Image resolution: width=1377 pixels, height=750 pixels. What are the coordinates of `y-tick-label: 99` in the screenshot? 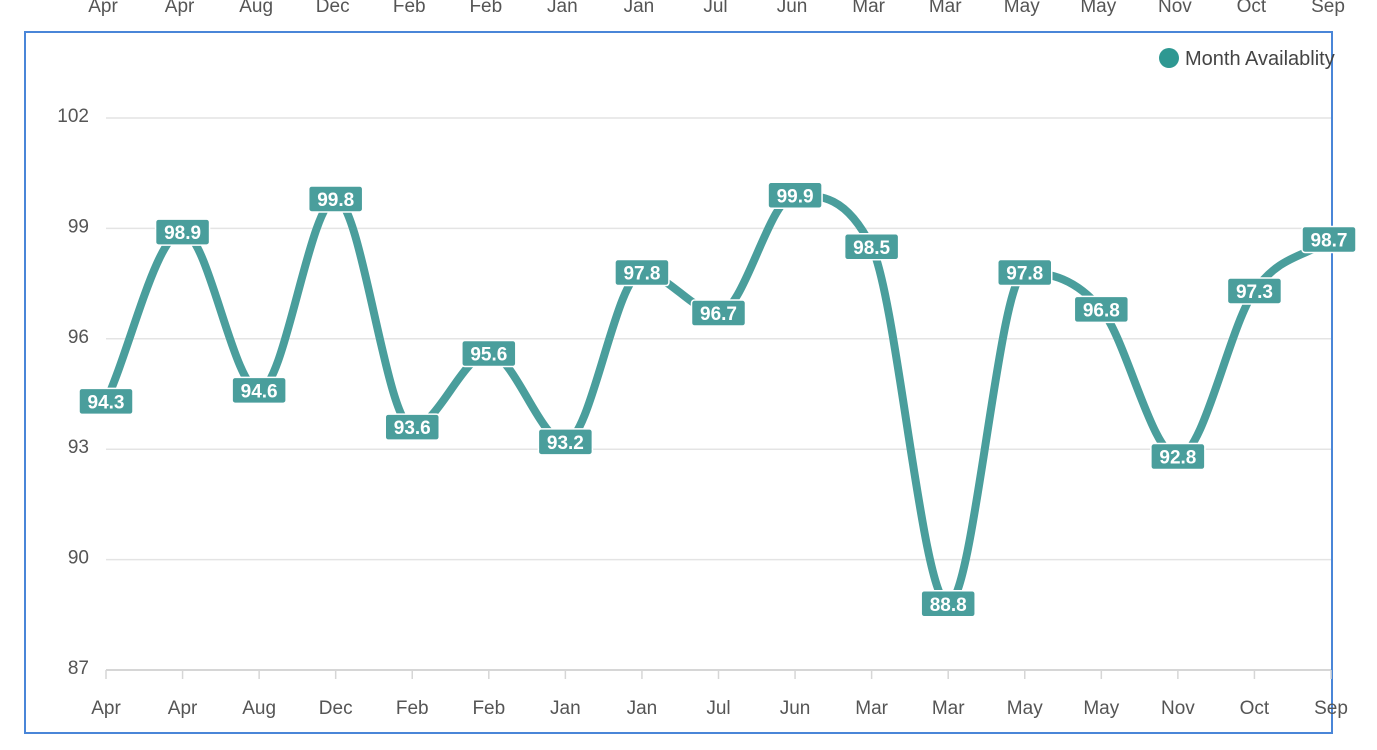 It's located at (78, 226).